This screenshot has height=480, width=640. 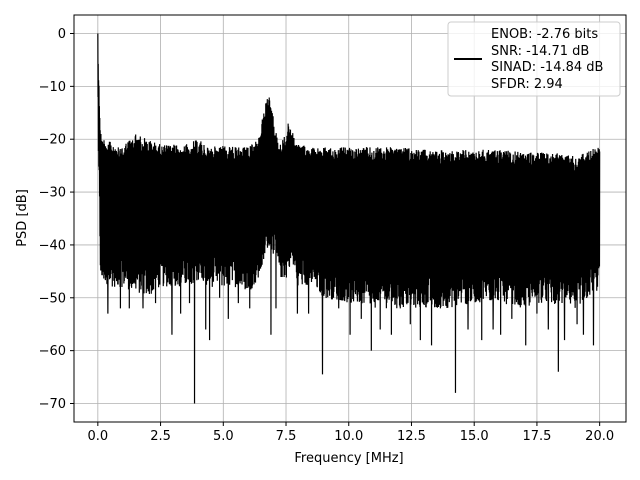 What do you see at coordinates (52, 87) in the screenshot?
I see `y-tick-label: −10` at bounding box center [52, 87].